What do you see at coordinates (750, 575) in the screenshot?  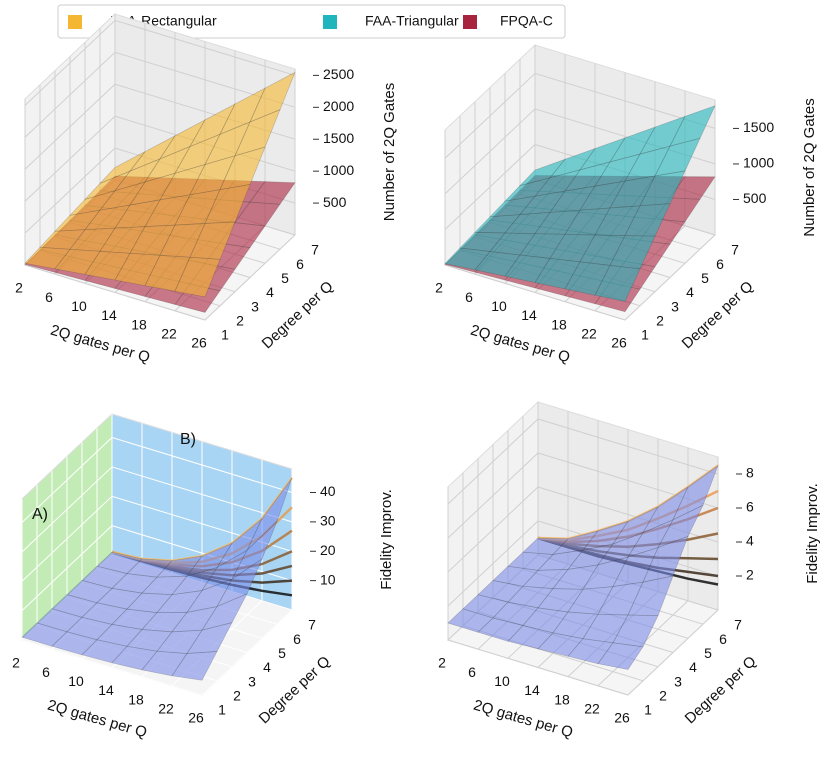 I see `z-tick-label: 2` at bounding box center [750, 575].